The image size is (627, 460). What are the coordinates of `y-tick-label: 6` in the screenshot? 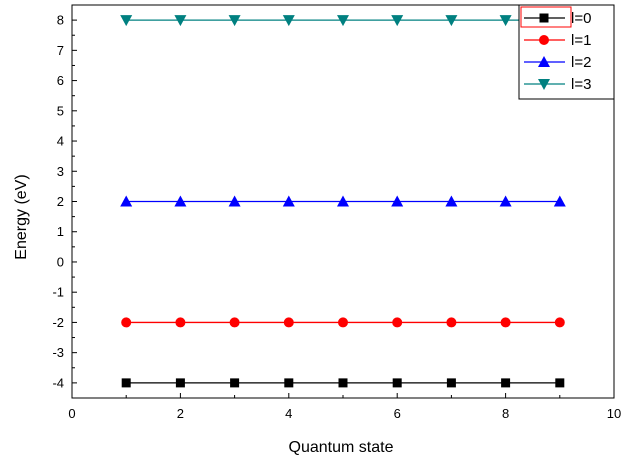 It's located at (60, 80).